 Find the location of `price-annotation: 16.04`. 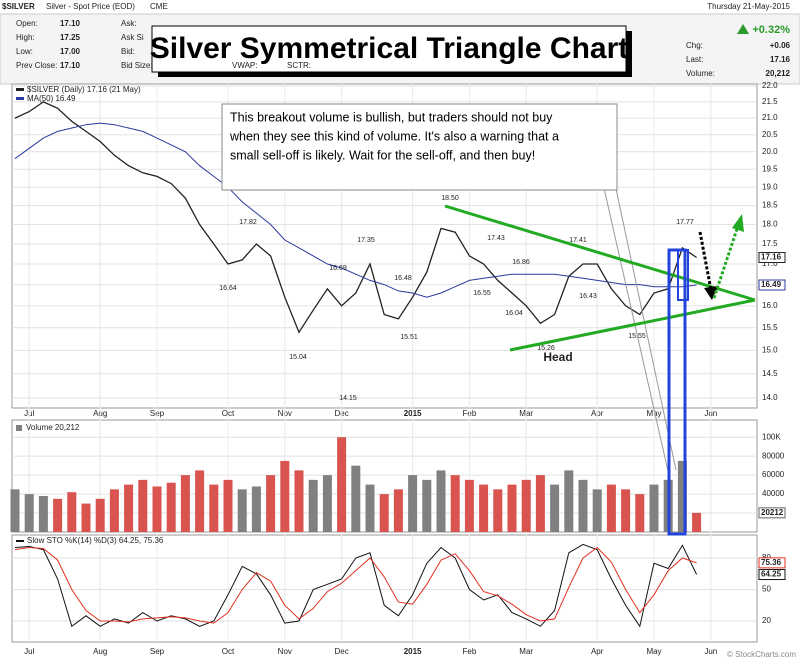

price-annotation: 16.04 is located at coordinates (514, 313).